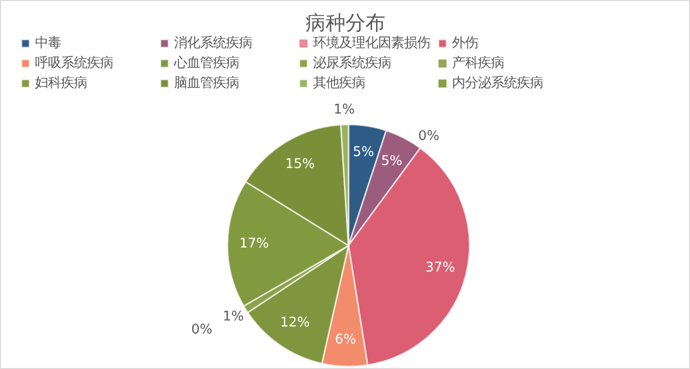 The height and width of the screenshot is (369, 690). What do you see at coordinates (352, 63) in the screenshot?
I see `legend-label: 泌尿系统疾病` at bounding box center [352, 63].